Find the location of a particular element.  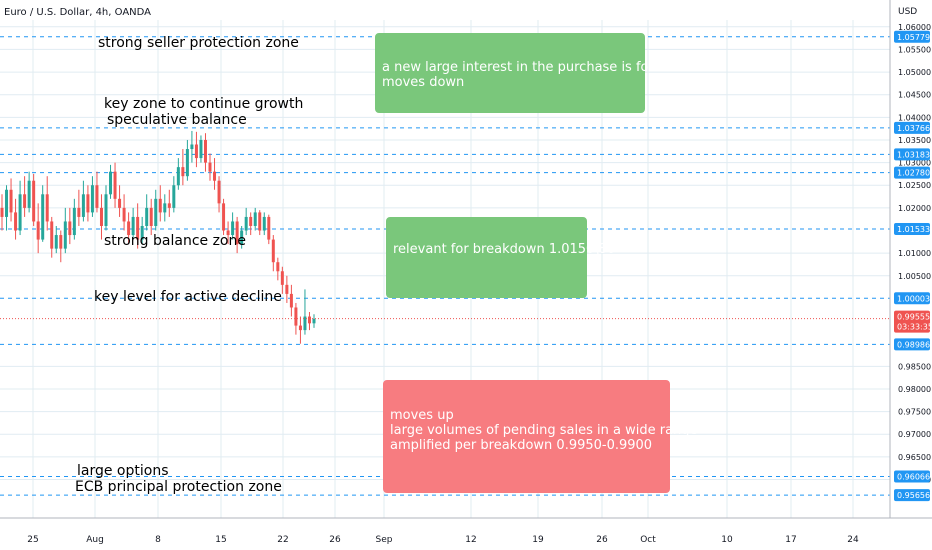

price-tick-label: 1.02500 is located at coordinates (914, 185).